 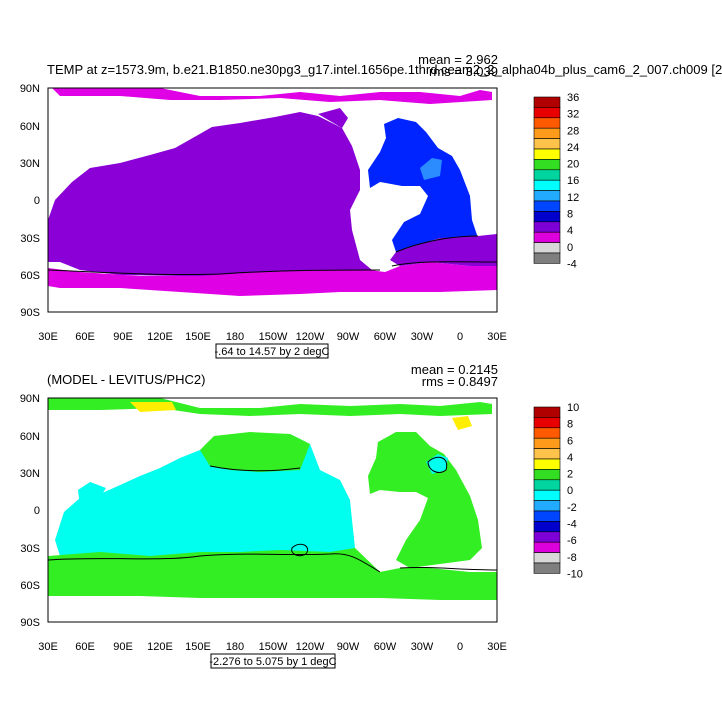 I want to click on colorbar-label: 10, so click(x=573, y=408).